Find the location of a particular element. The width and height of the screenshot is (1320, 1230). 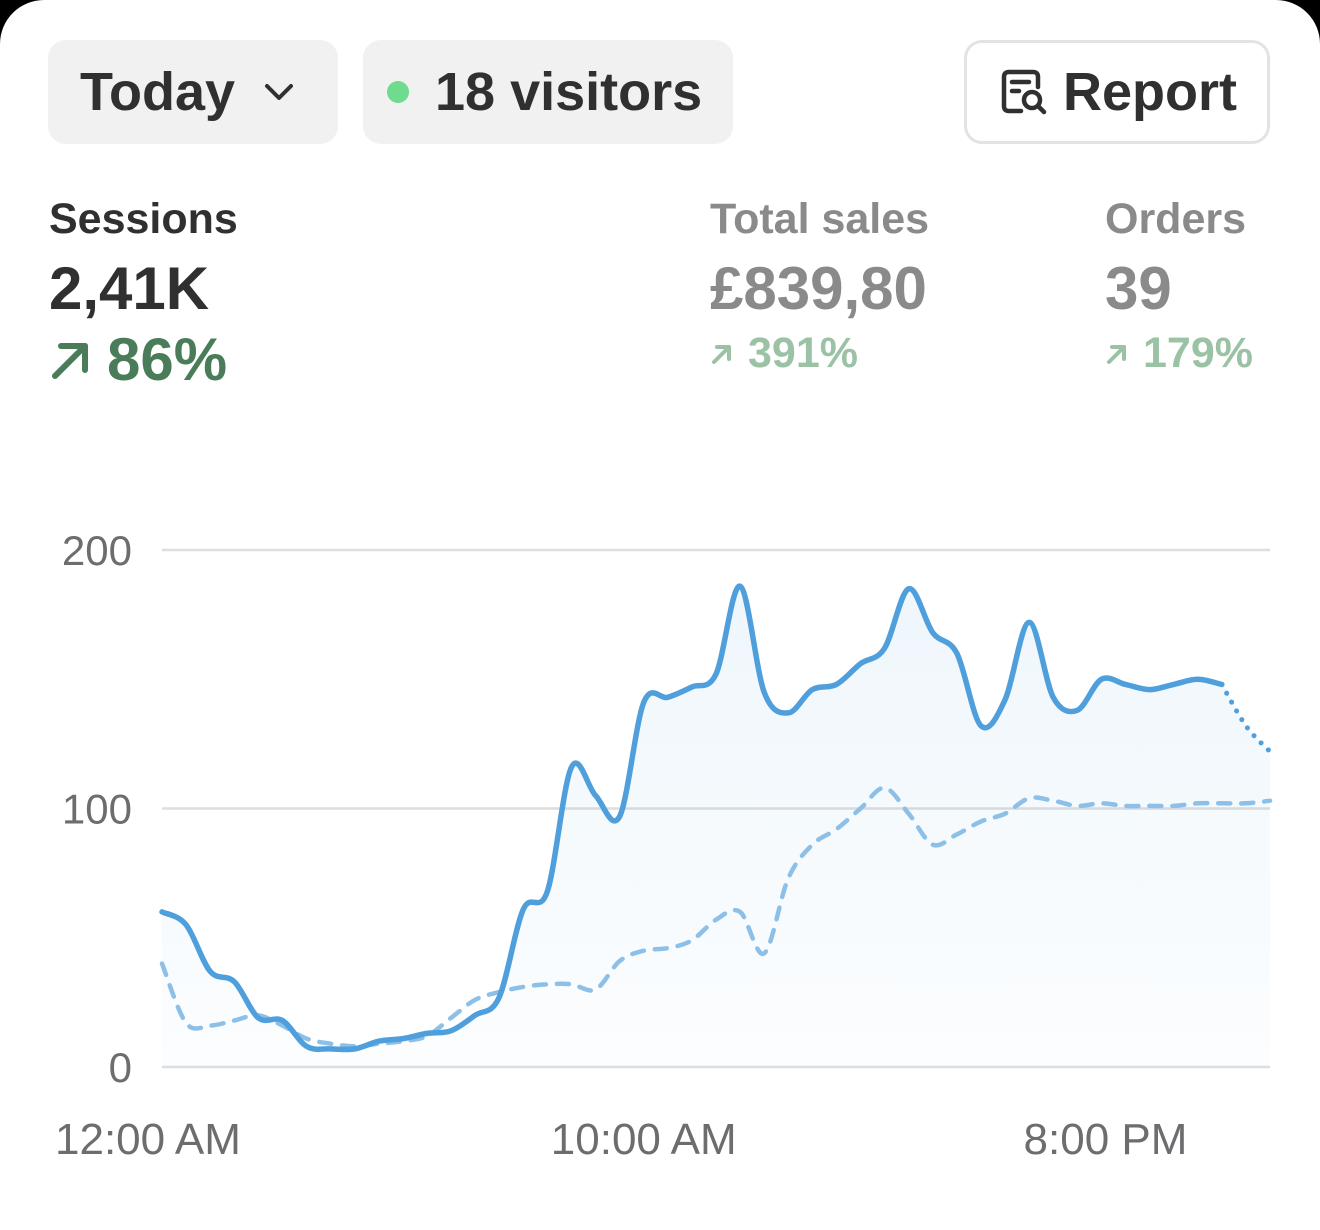

sessions-change-value: 86% is located at coordinates (167, 359).